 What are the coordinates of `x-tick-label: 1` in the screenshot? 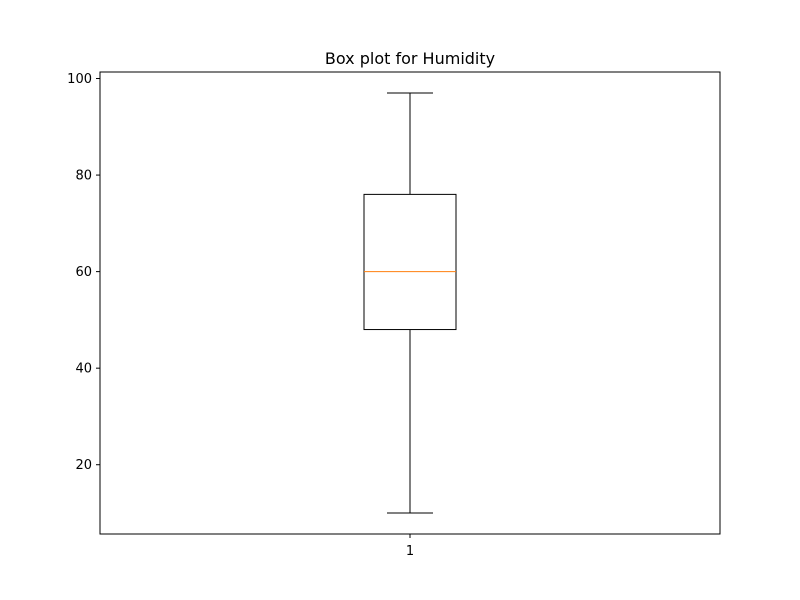 It's located at (410, 551).